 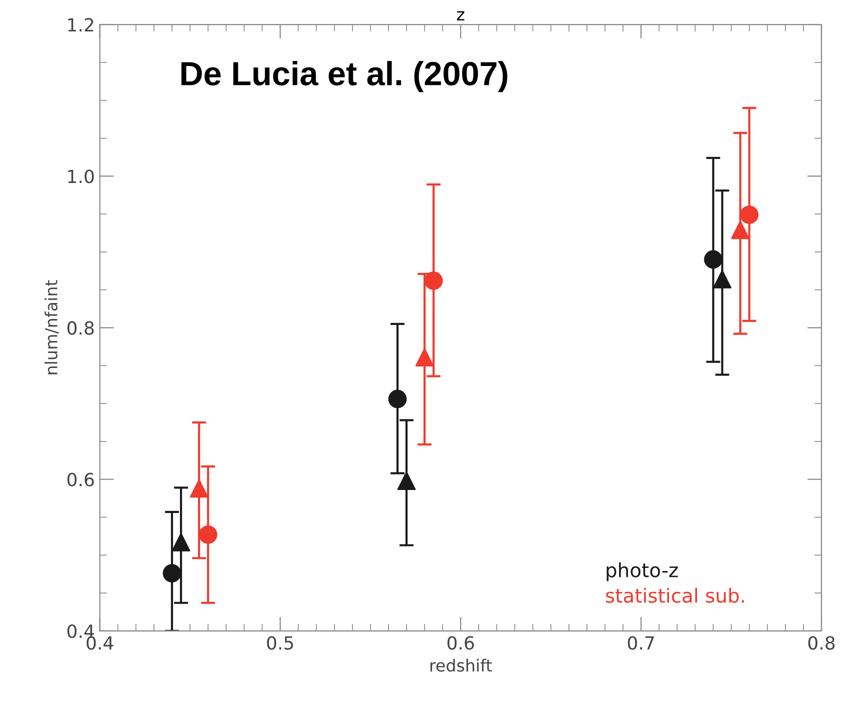 I want to click on x-tick-label: 0.4, so click(x=100, y=643).